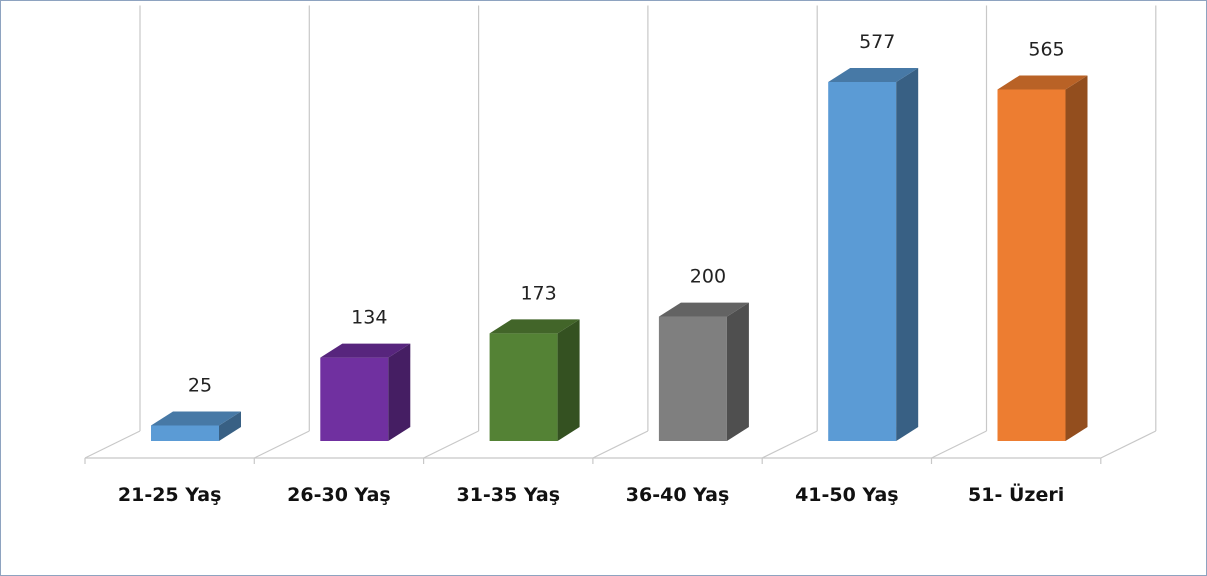 This screenshot has width=1207, height=576. What do you see at coordinates (877, 42) in the screenshot?
I see `data-label: 577` at bounding box center [877, 42].